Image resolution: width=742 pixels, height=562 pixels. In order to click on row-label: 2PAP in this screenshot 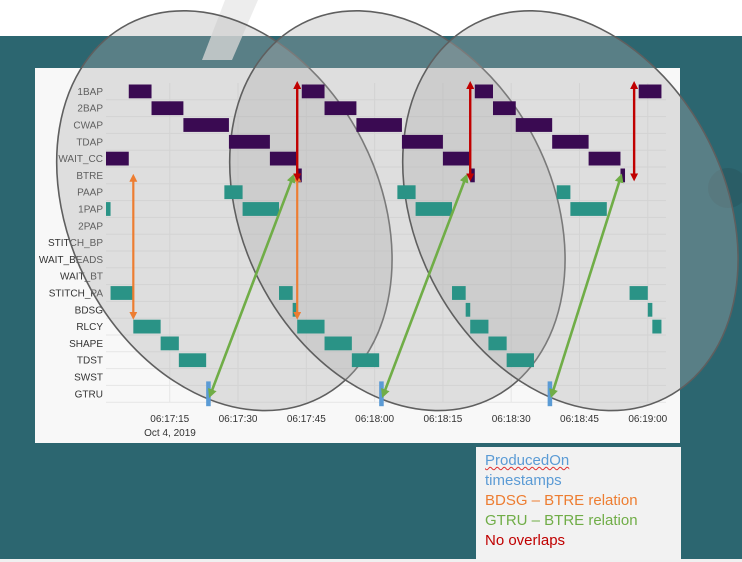, I will do `click(90, 226)`.